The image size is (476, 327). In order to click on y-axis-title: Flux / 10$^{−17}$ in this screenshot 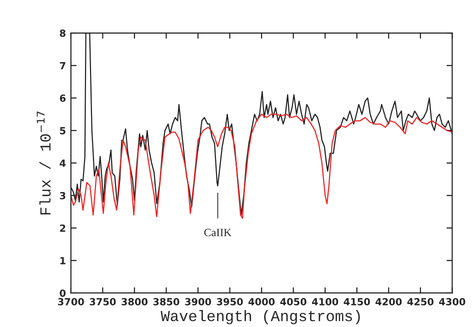, I will do `click(43, 163)`.